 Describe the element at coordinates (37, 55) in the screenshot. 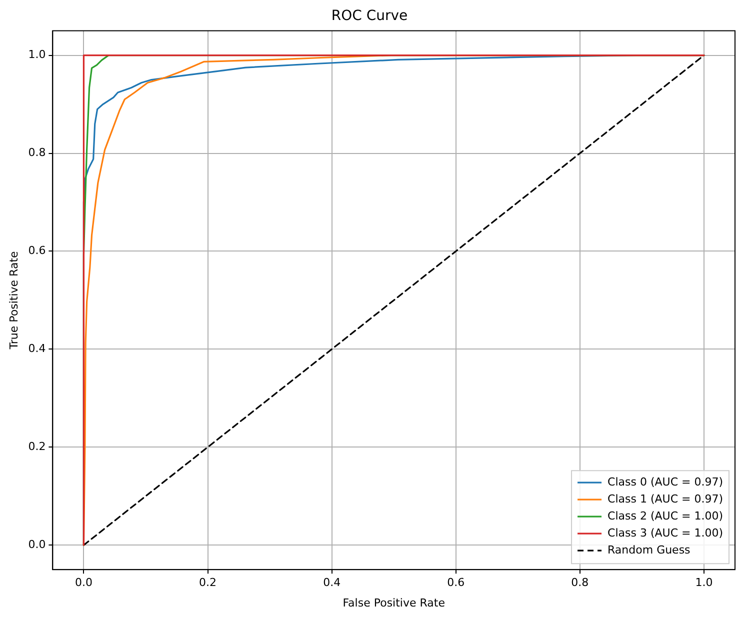

I see `y-tick-label: 1.0` at that location.